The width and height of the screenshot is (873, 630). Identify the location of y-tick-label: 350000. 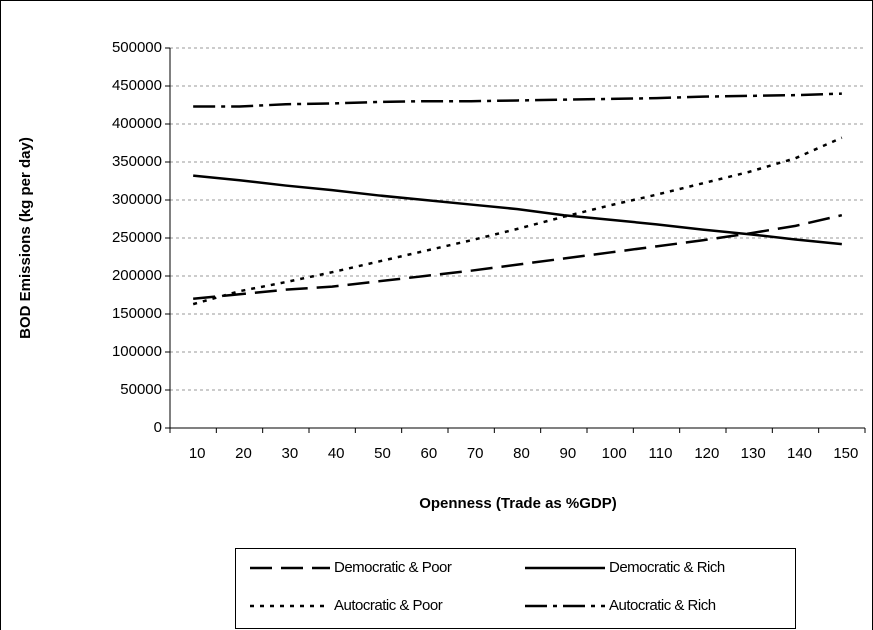
(137, 161).